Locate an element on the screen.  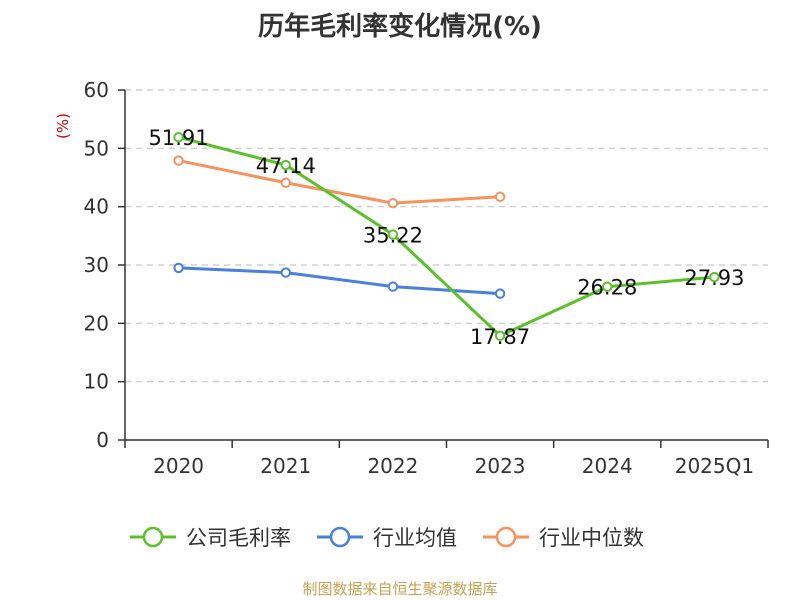
data-label-2024: 26.28 is located at coordinates (607, 288).